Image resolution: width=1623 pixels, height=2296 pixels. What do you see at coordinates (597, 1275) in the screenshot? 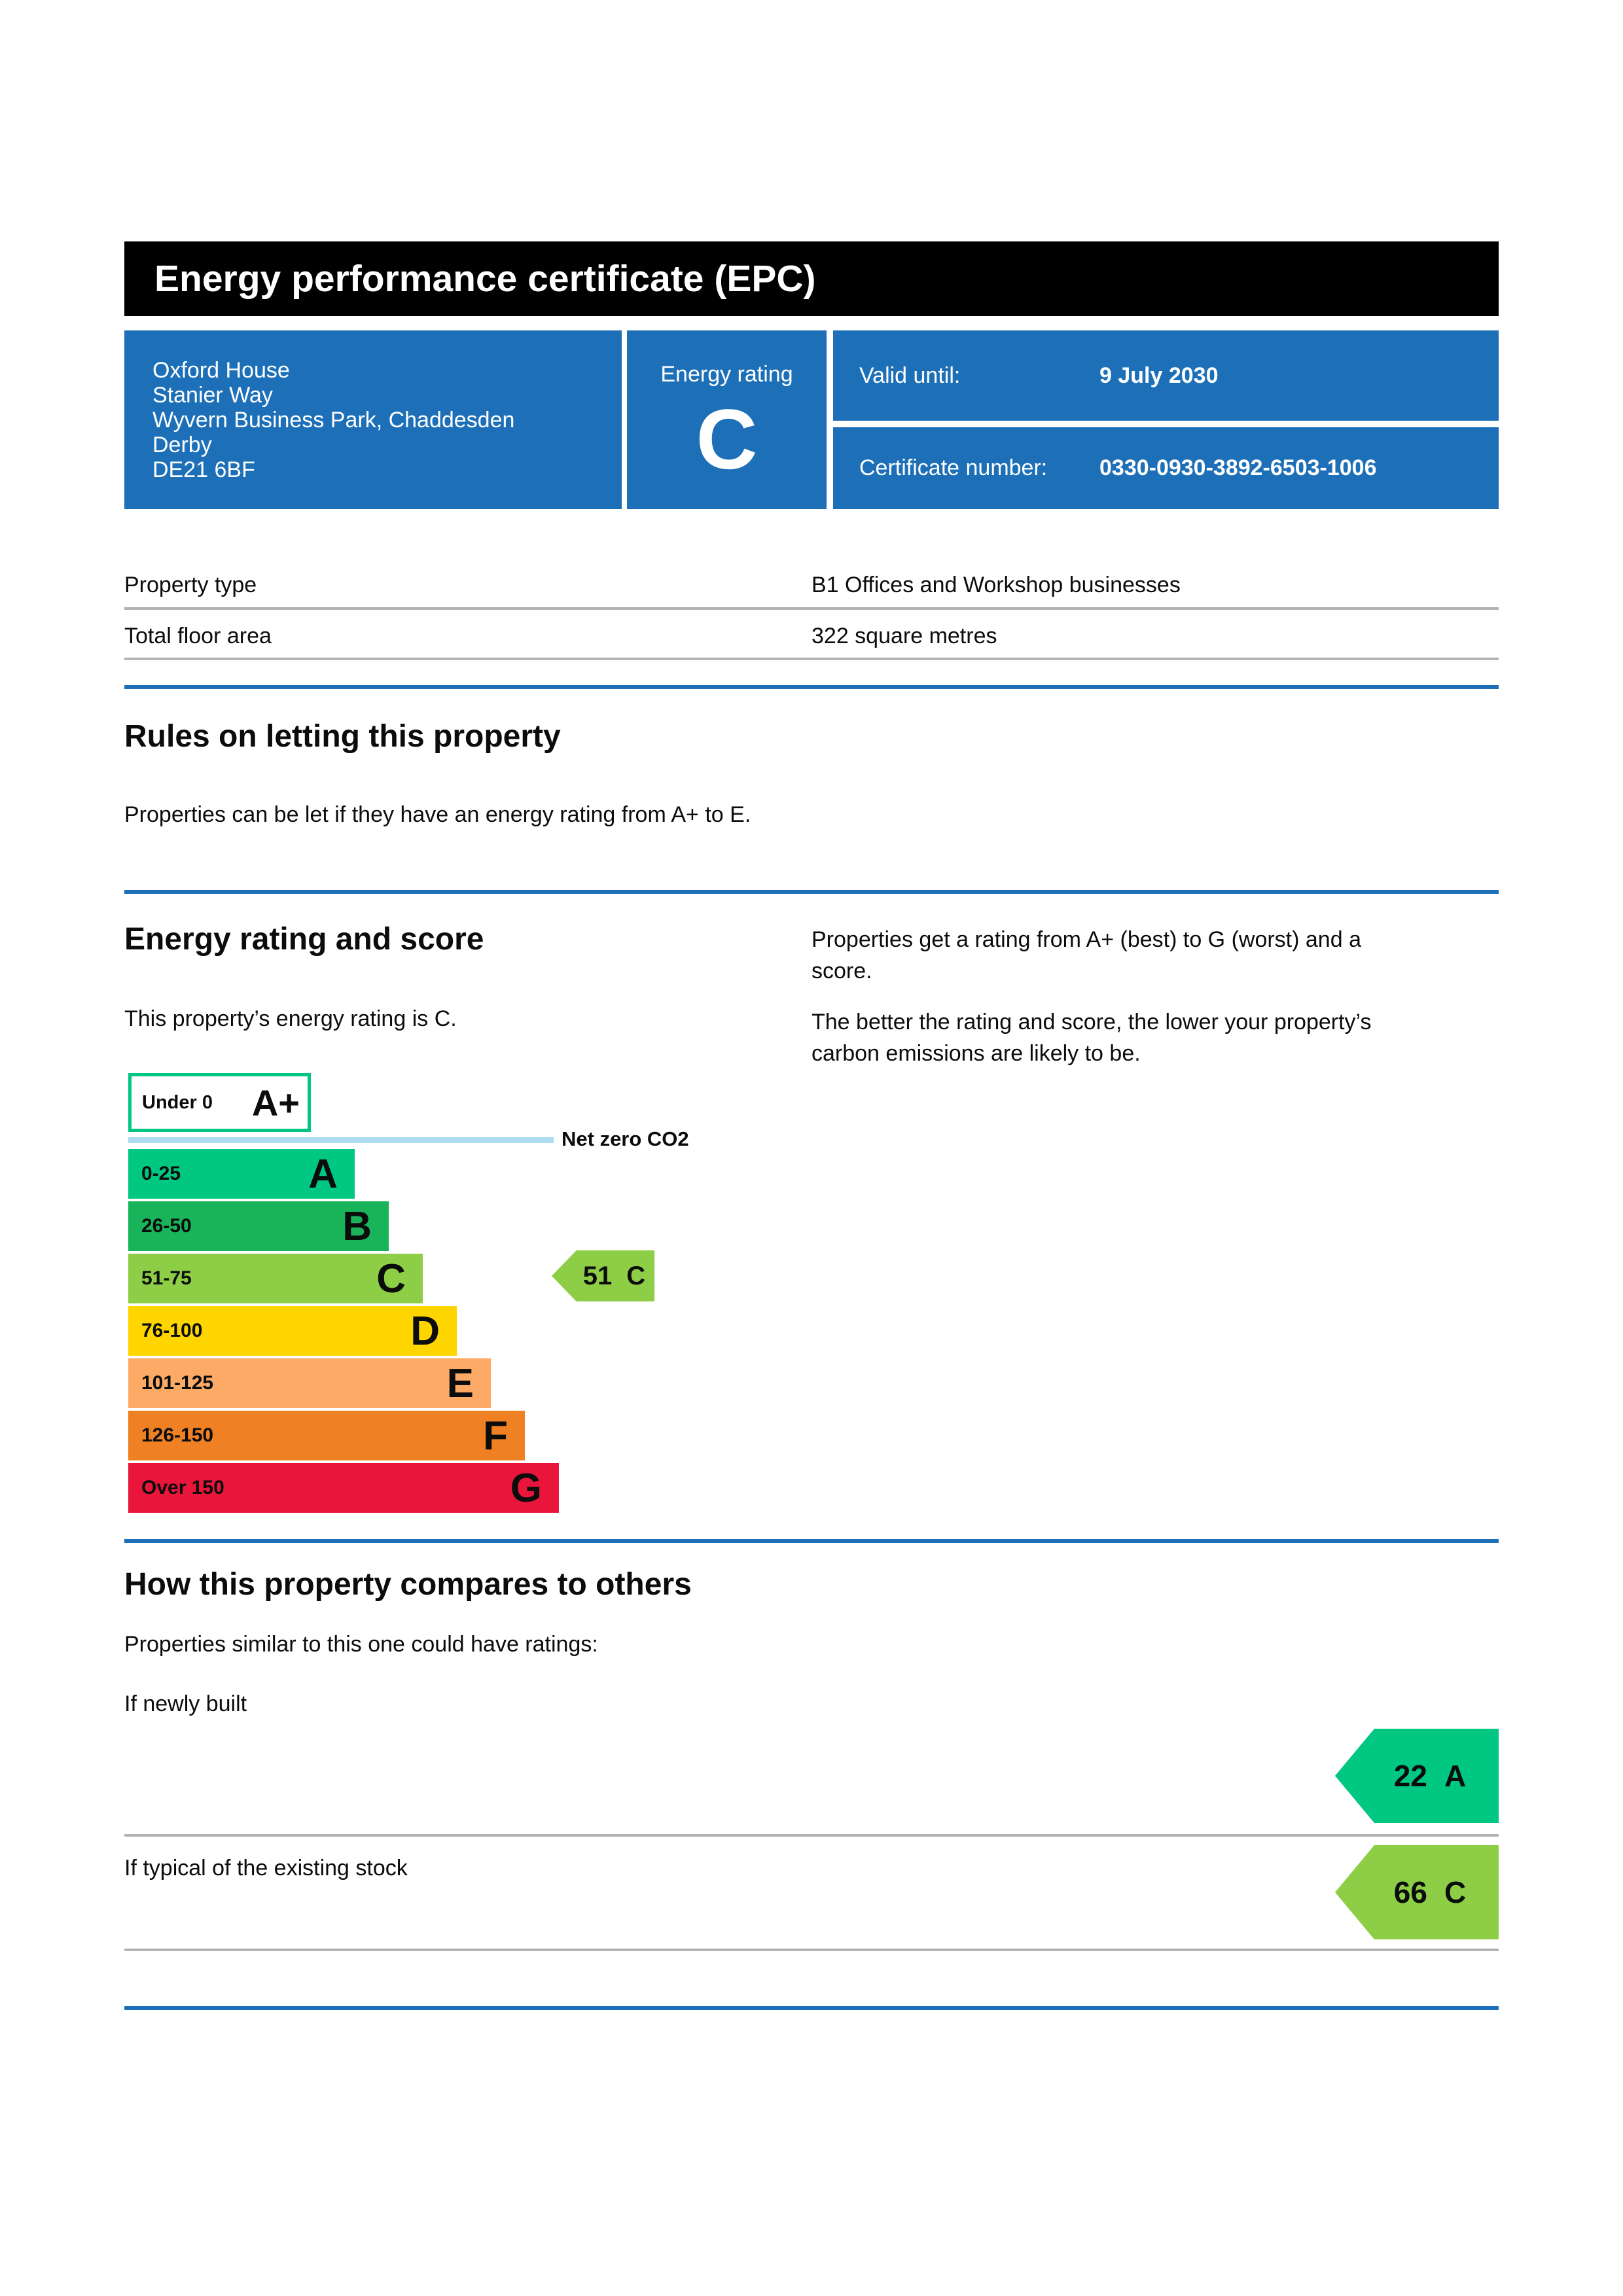
I see `current-score: 51` at bounding box center [597, 1275].